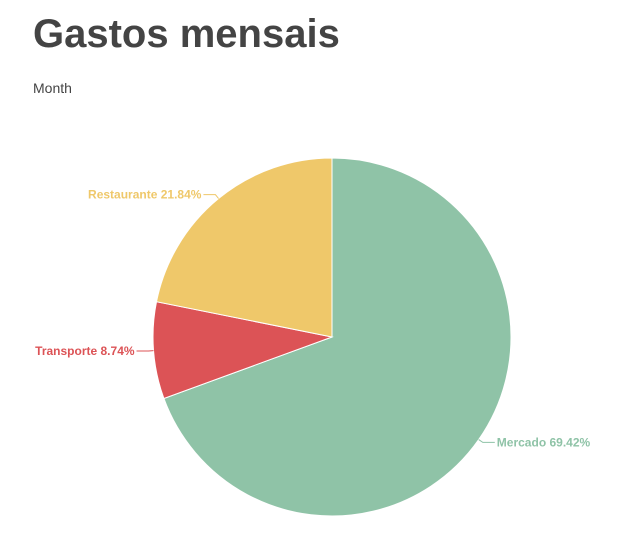 The image size is (633, 540). What do you see at coordinates (243, 350) in the screenshot?
I see `pie-slice-transporte` at bounding box center [243, 350].